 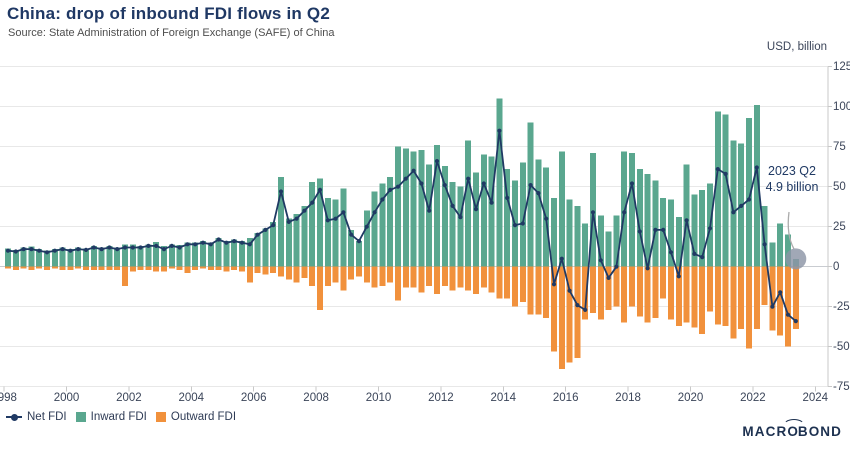 What do you see at coordinates (253, 398) in the screenshot?
I see `x-tick-label: 2006` at bounding box center [253, 398].